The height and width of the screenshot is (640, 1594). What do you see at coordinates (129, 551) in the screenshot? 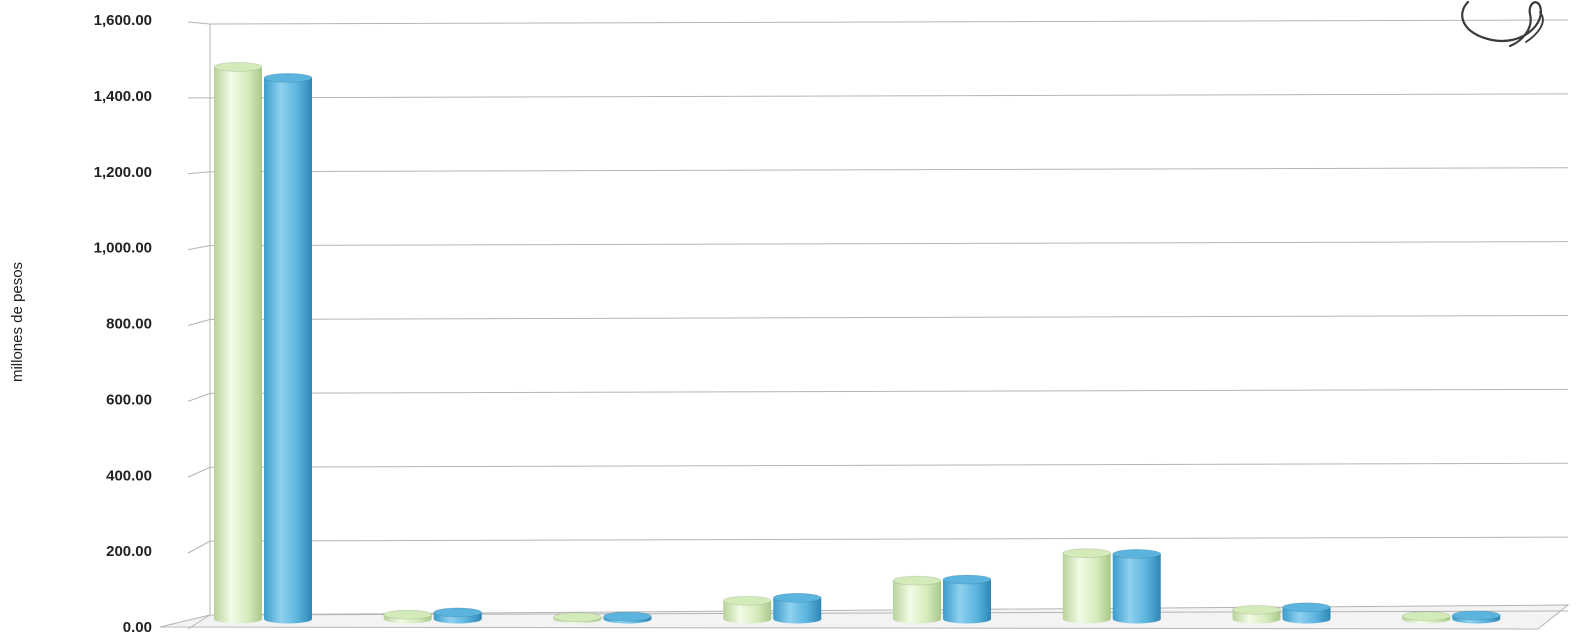
I see `y-tick-label: 200.00` at bounding box center [129, 551].